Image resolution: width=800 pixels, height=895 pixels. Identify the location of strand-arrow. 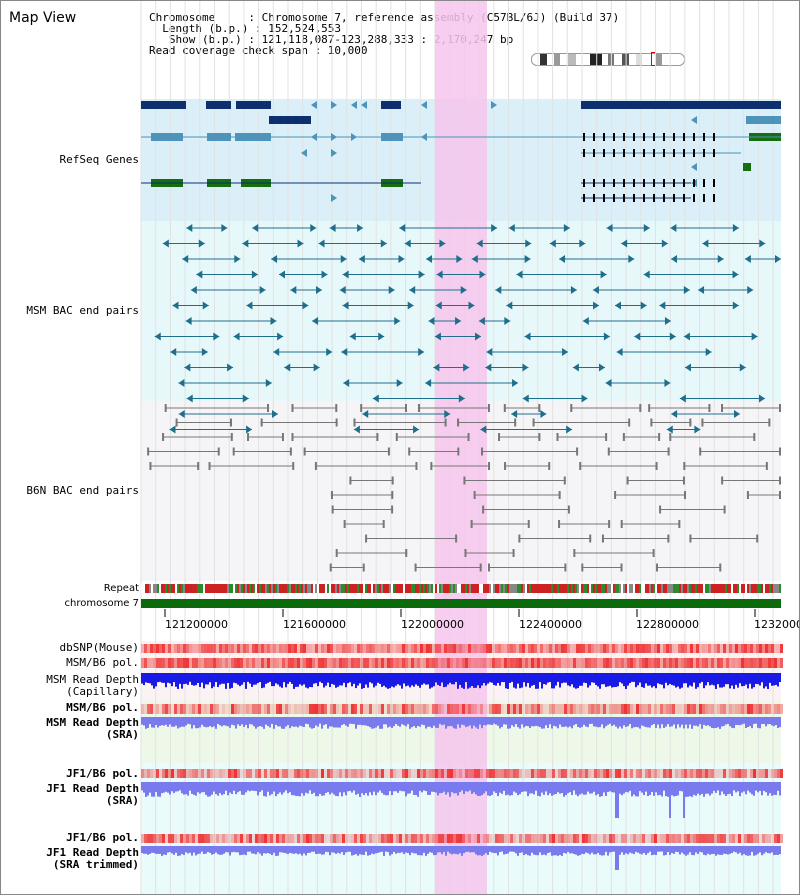
(354, 137).